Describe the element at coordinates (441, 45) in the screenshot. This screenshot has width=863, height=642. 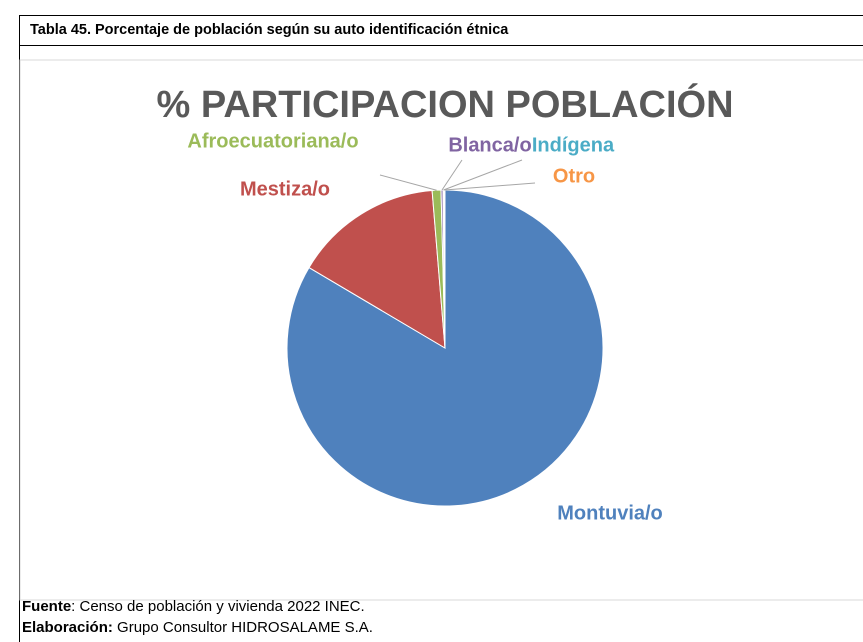
I see `caption-rule` at that location.